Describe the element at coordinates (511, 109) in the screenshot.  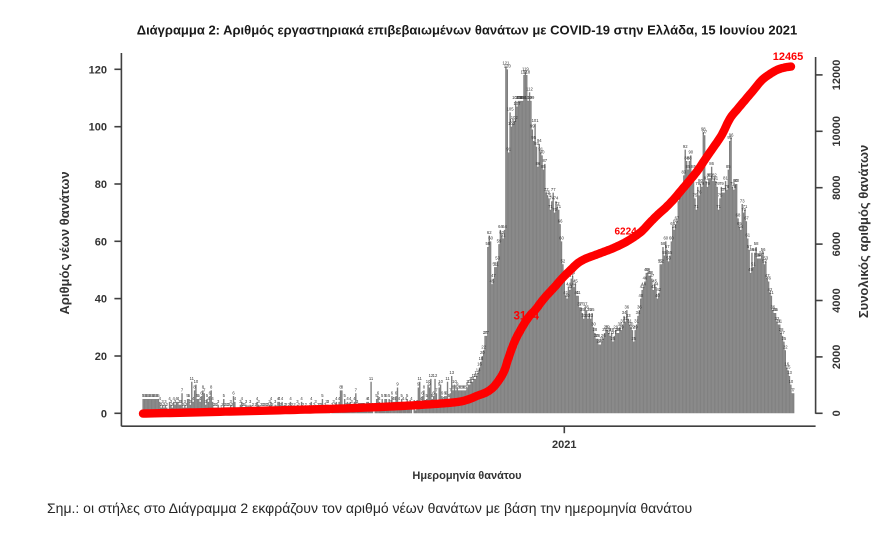
I see `svg-text: 105` at that location.